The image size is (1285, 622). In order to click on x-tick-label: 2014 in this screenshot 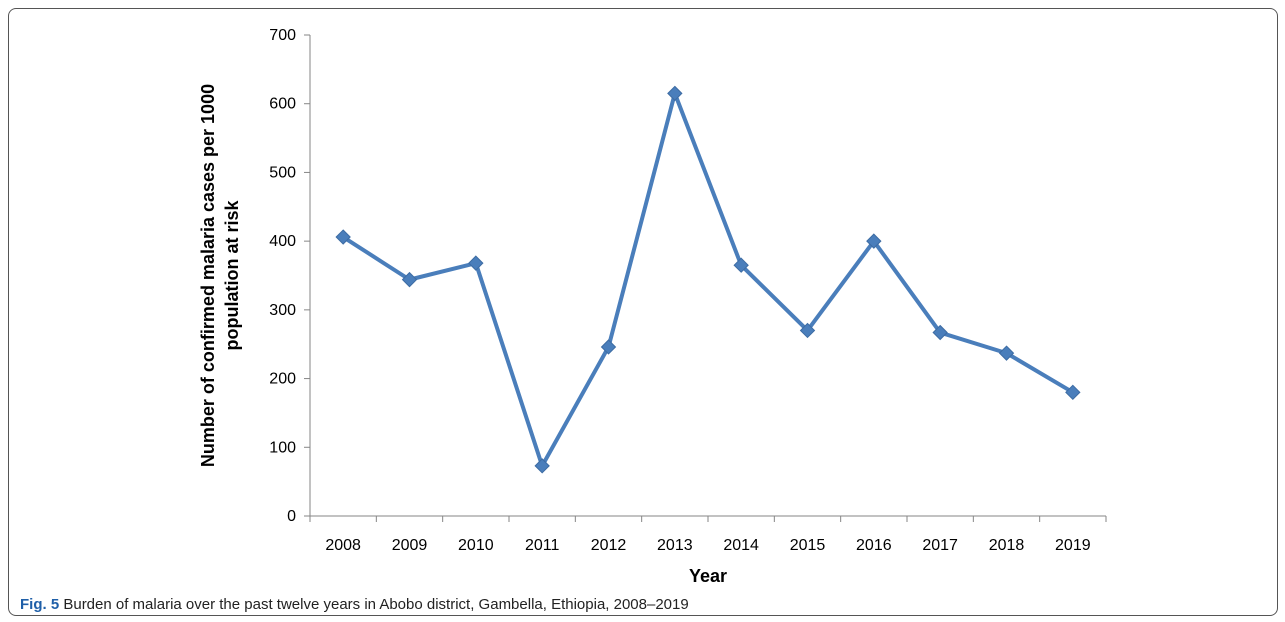, I will do `click(741, 545)`.